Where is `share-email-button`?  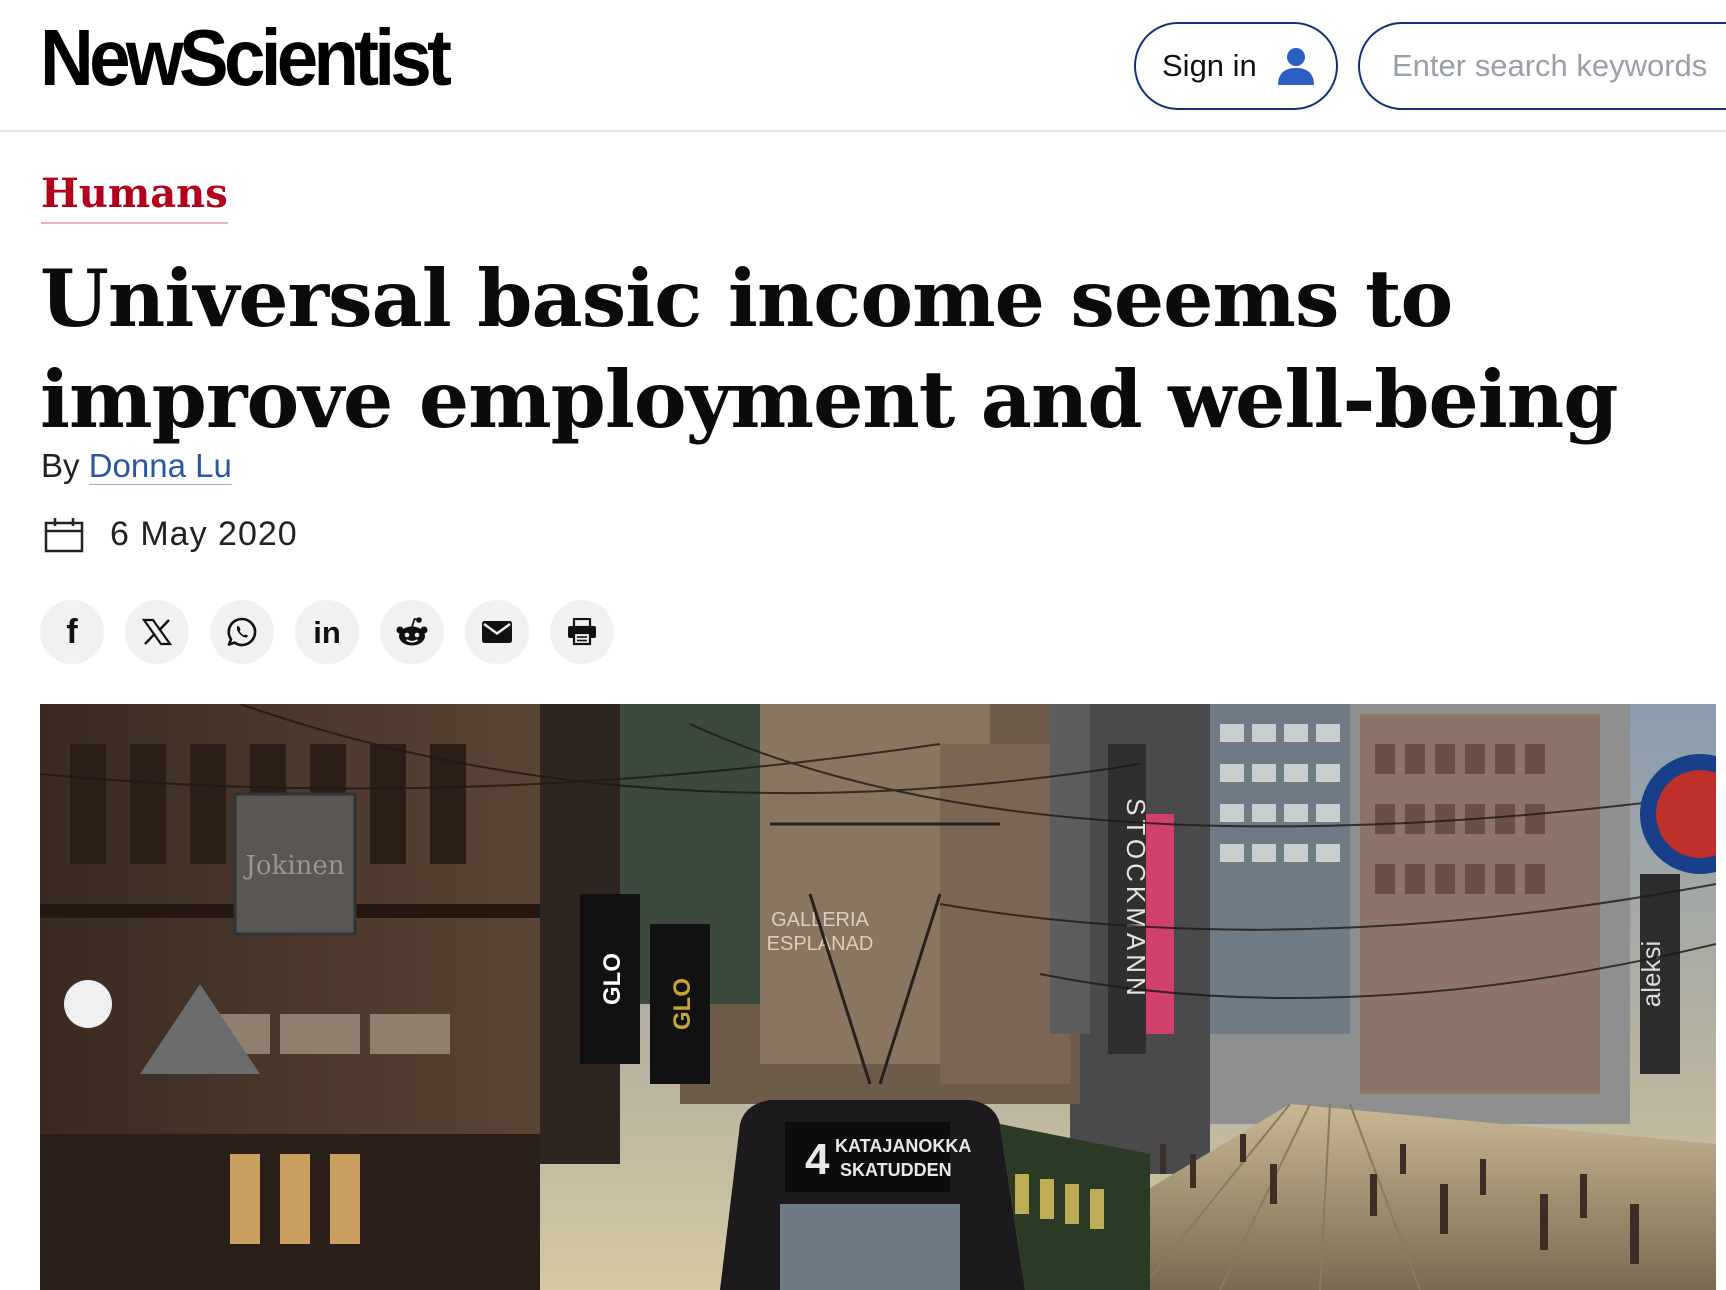
share-email-button is located at coordinates (497, 632).